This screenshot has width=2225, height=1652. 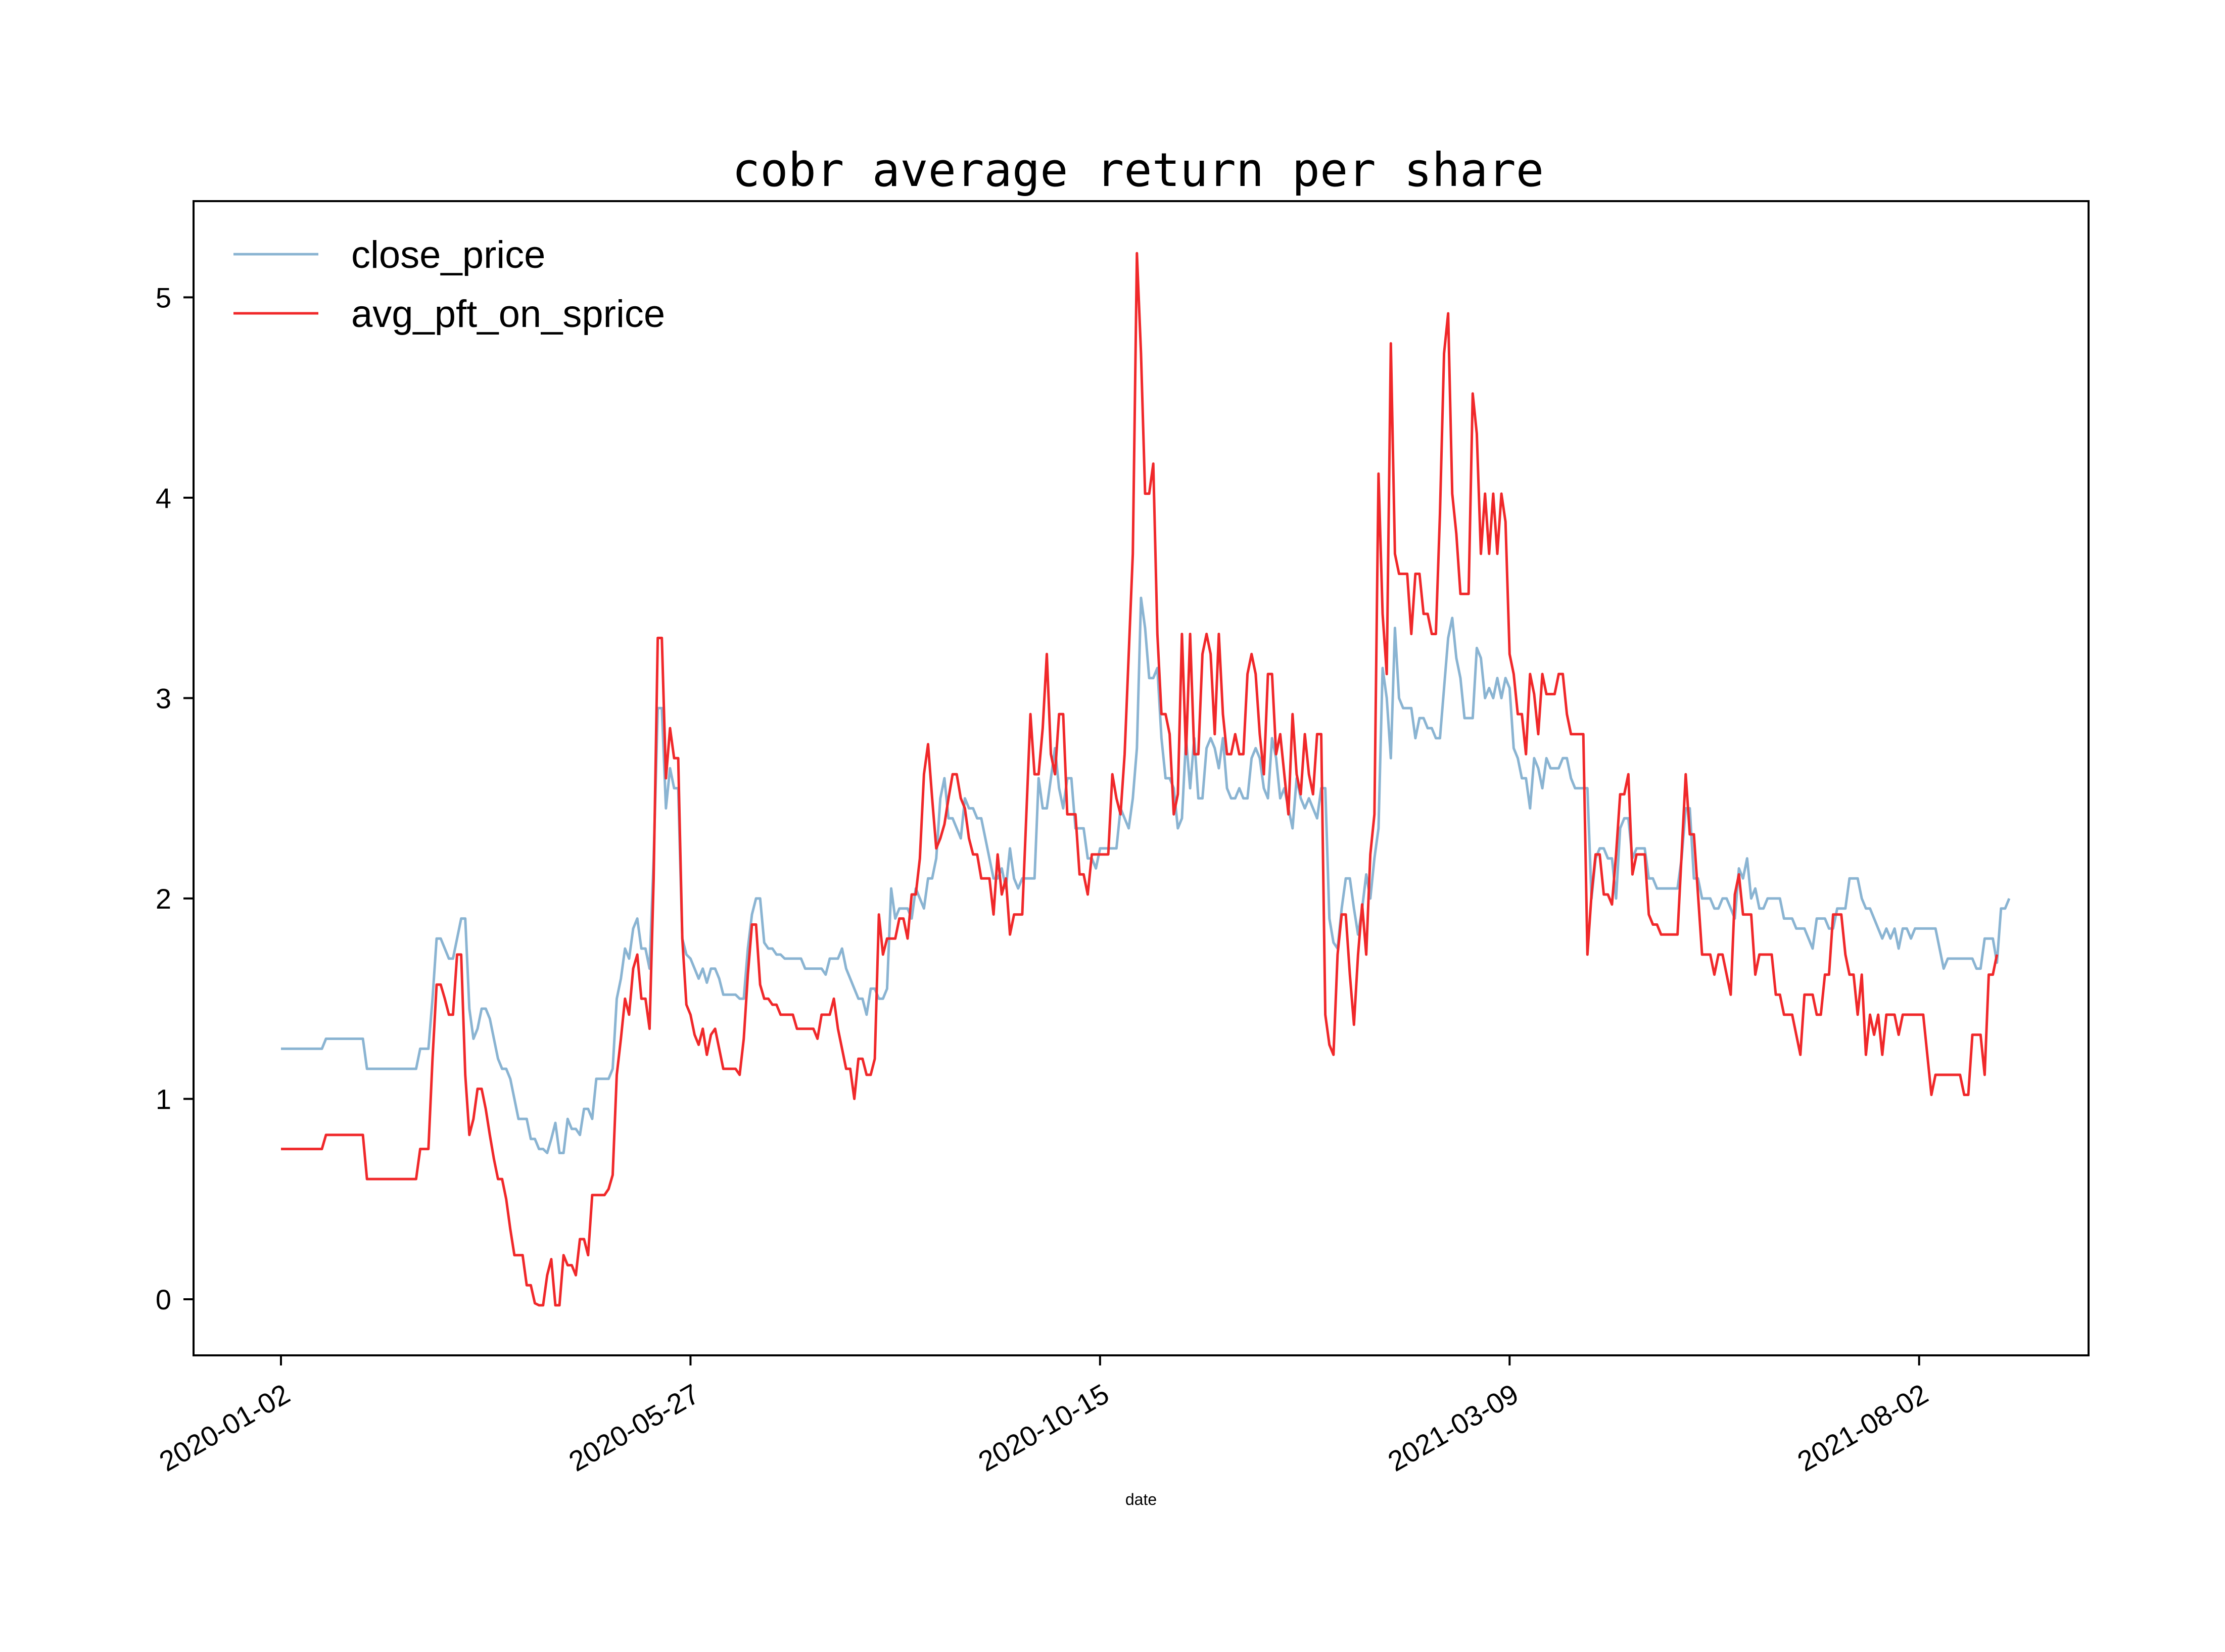 What do you see at coordinates (448, 255) in the screenshot?
I see `legend-label-close-price: close_price` at bounding box center [448, 255].